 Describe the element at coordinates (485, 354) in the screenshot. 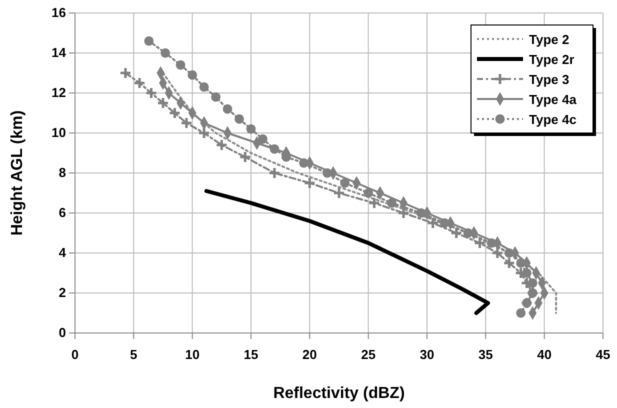

I see `x-tick-label: 35` at that location.